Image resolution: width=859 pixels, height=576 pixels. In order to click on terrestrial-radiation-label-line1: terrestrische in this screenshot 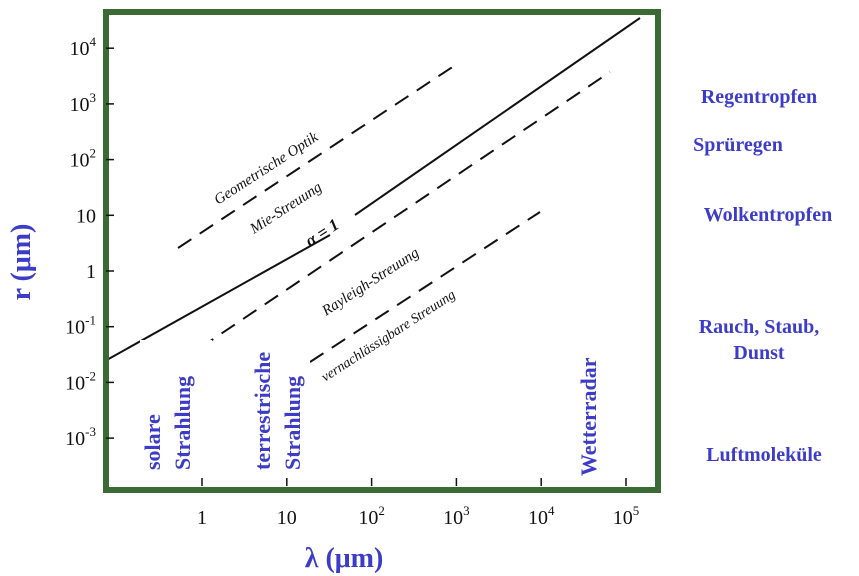, I will do `click(262, 411)`.